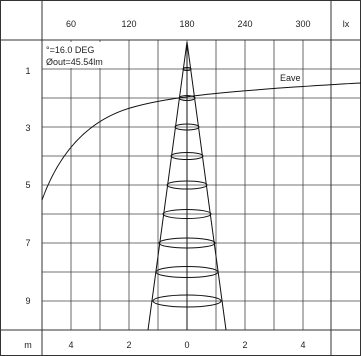 This screenshot has width=361, height=356. I want to click on parameter-box: °=16.0 DEG Øout=45.54lm, so click(76, 55).